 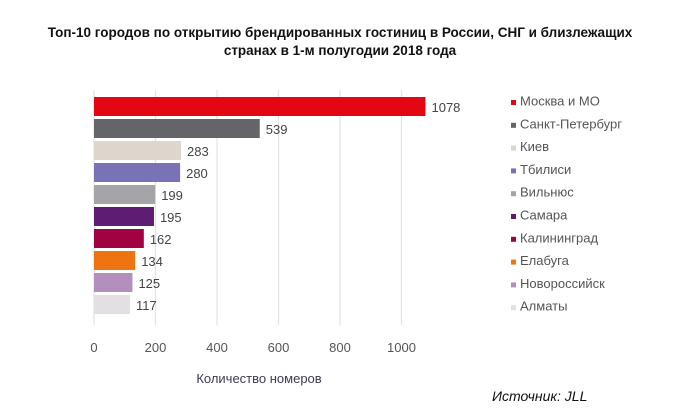 I want to click on data-label: 199, so click(x=172, y=195).